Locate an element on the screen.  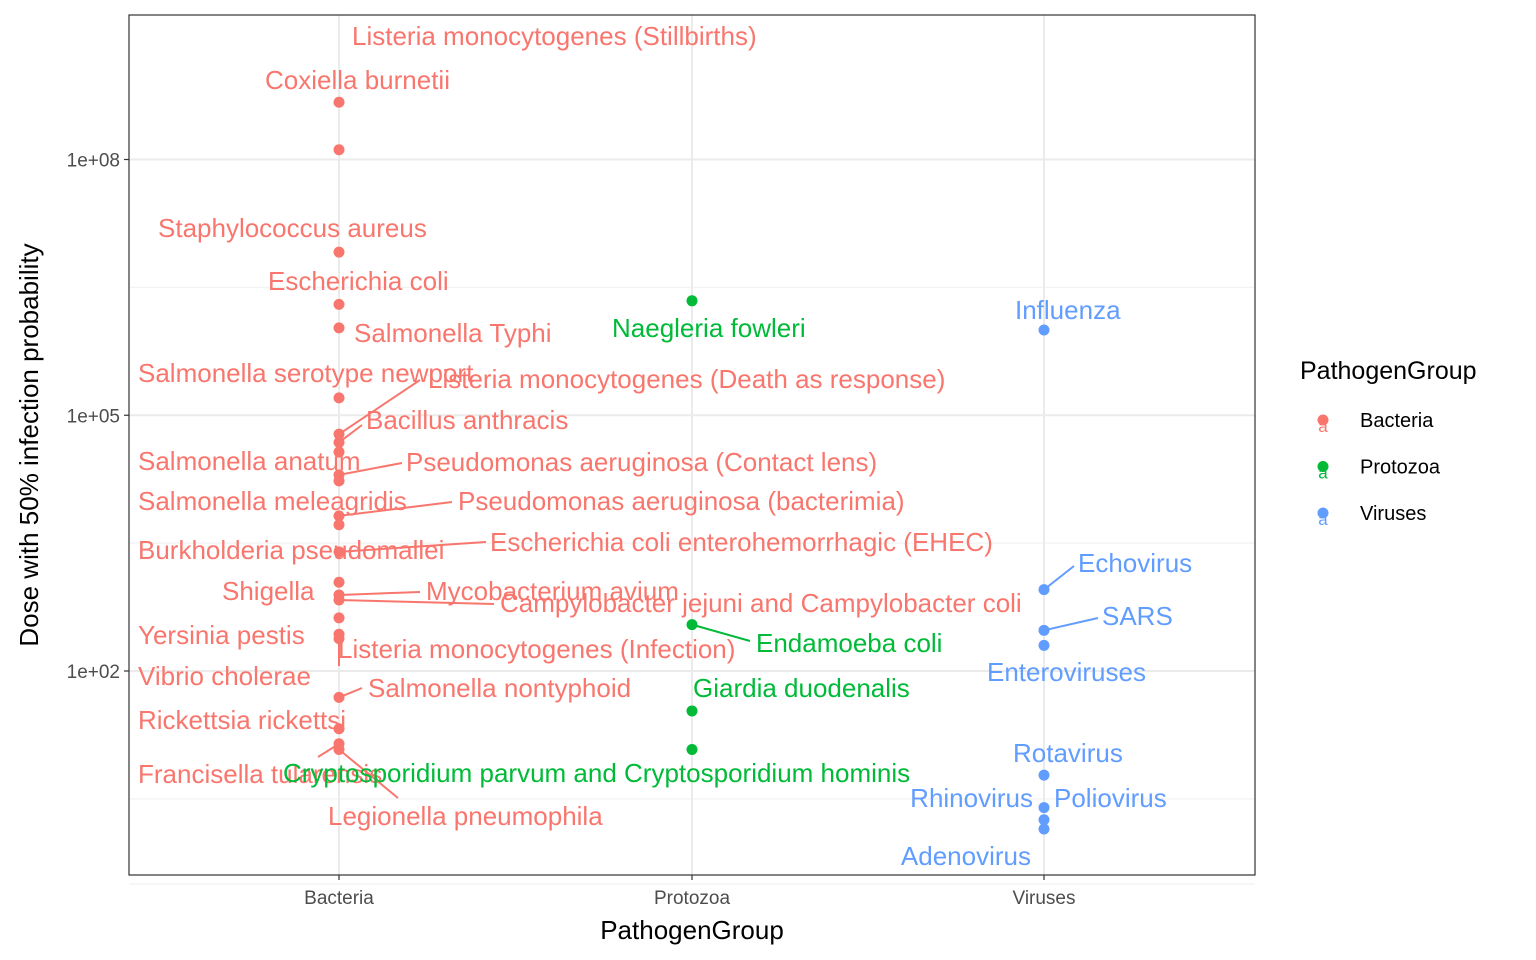
y-tick-label: 1e+08 is located at coordinates (93, 161).